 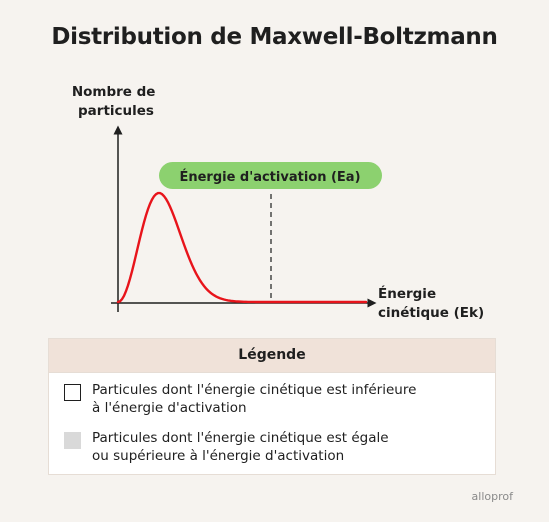 I want to click on distribution-curve, so click(x=242, y=247).